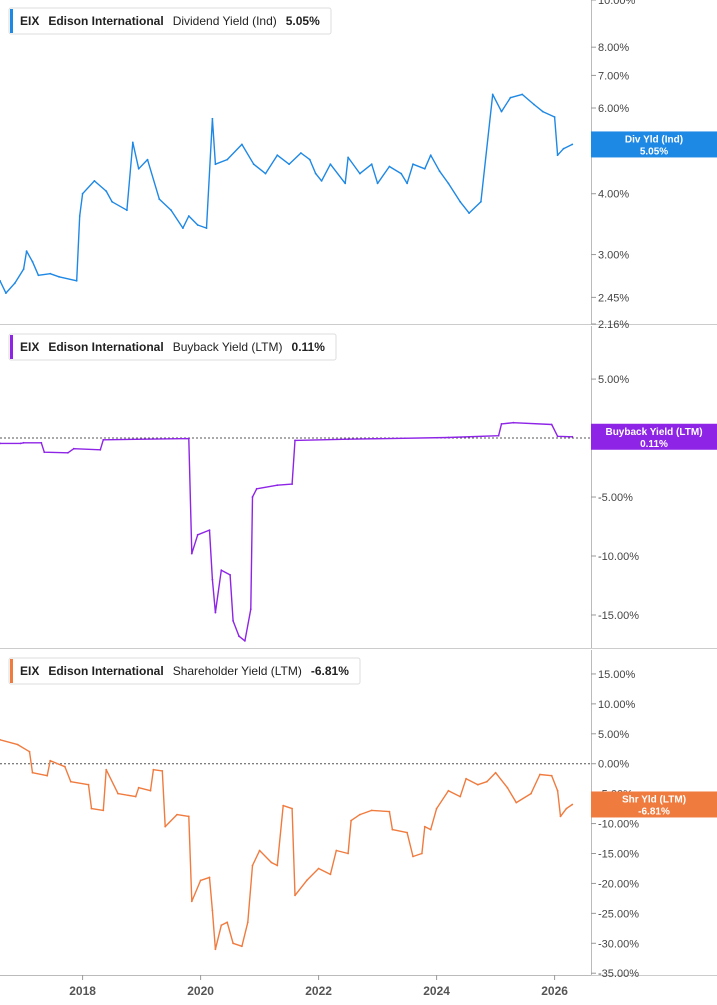 Image resolution: width=717 pixels, height=1005 pixels. I want to click on legend-metric: Dividend Yield (Ind), so click(225, 21).